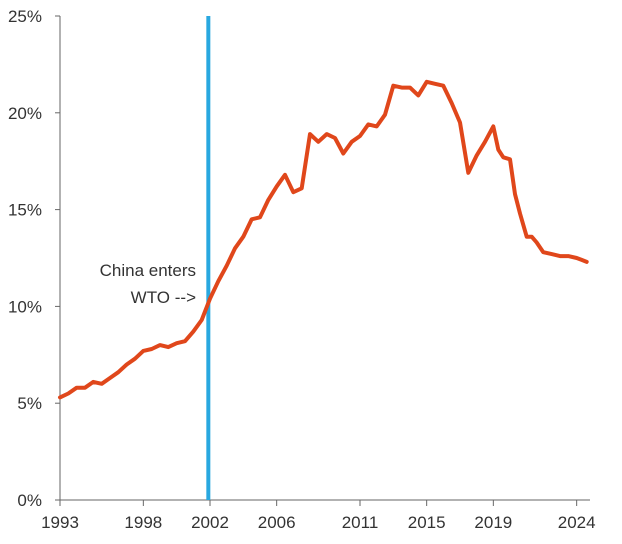 This screenshot has width=622, height=544. Describe the element at coordinates (163, 297) in the screenshot. I see `annotation-line: WTO -->` at that location.